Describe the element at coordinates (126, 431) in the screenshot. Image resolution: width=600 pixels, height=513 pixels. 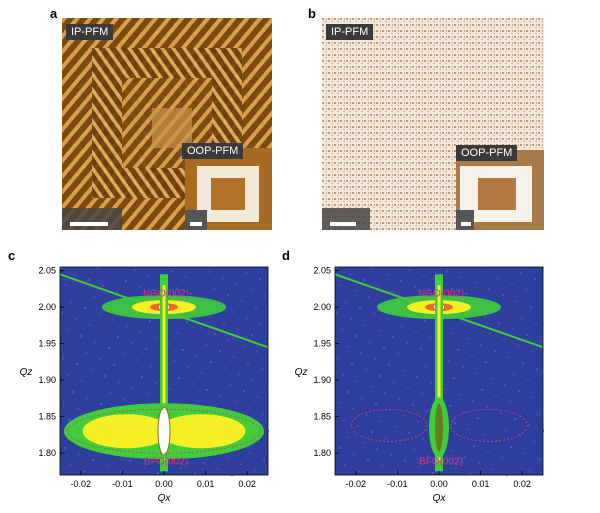
I see `bfo-lobe-left` at that location.